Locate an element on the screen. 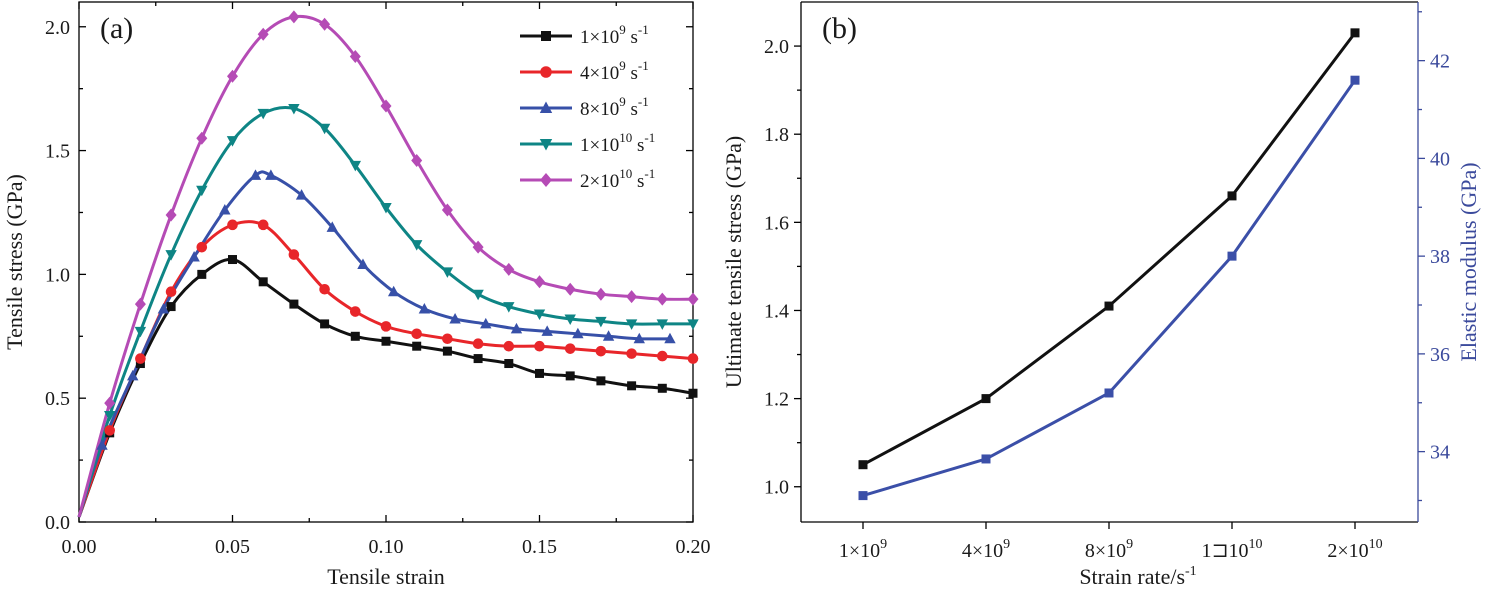 The height and width of the screenshot is (592, 1490). panel-b-right-y-tick-label: 36 is located at coordinates (1440, 355).